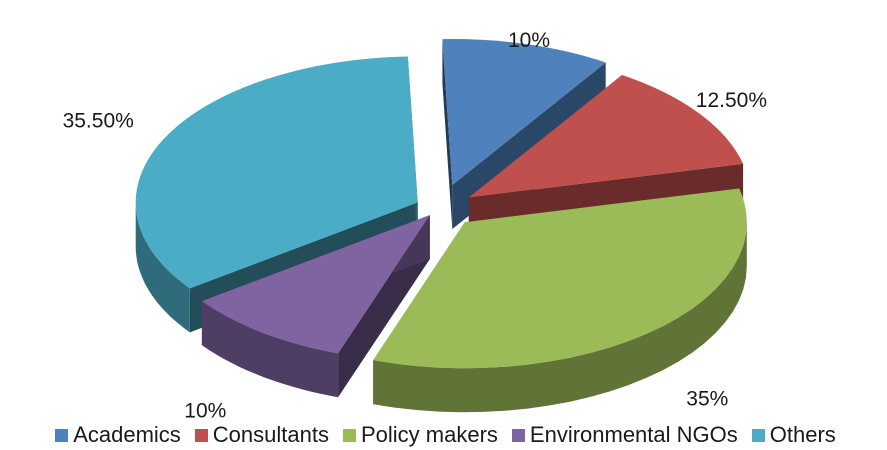 Image resolution: width=887 pixels, height=450 pixels. Describe the element at coordinates (270, 434) in the screenshot. I see `legend-label-consultants: Consultants` at that location.